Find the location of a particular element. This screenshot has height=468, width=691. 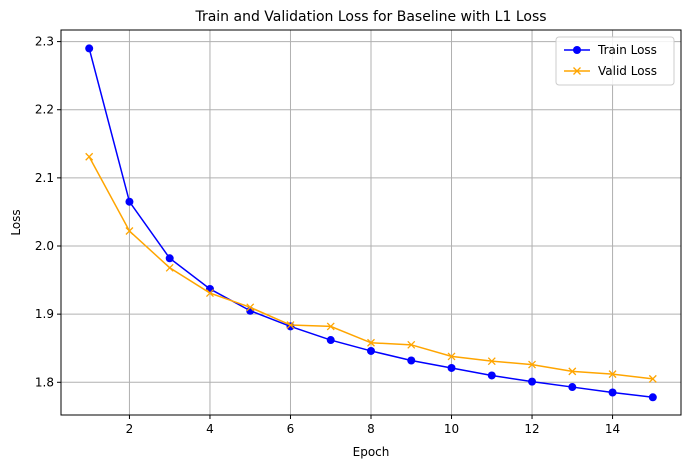

legend-entry: Train Loss is located at coordinates (610, 50).